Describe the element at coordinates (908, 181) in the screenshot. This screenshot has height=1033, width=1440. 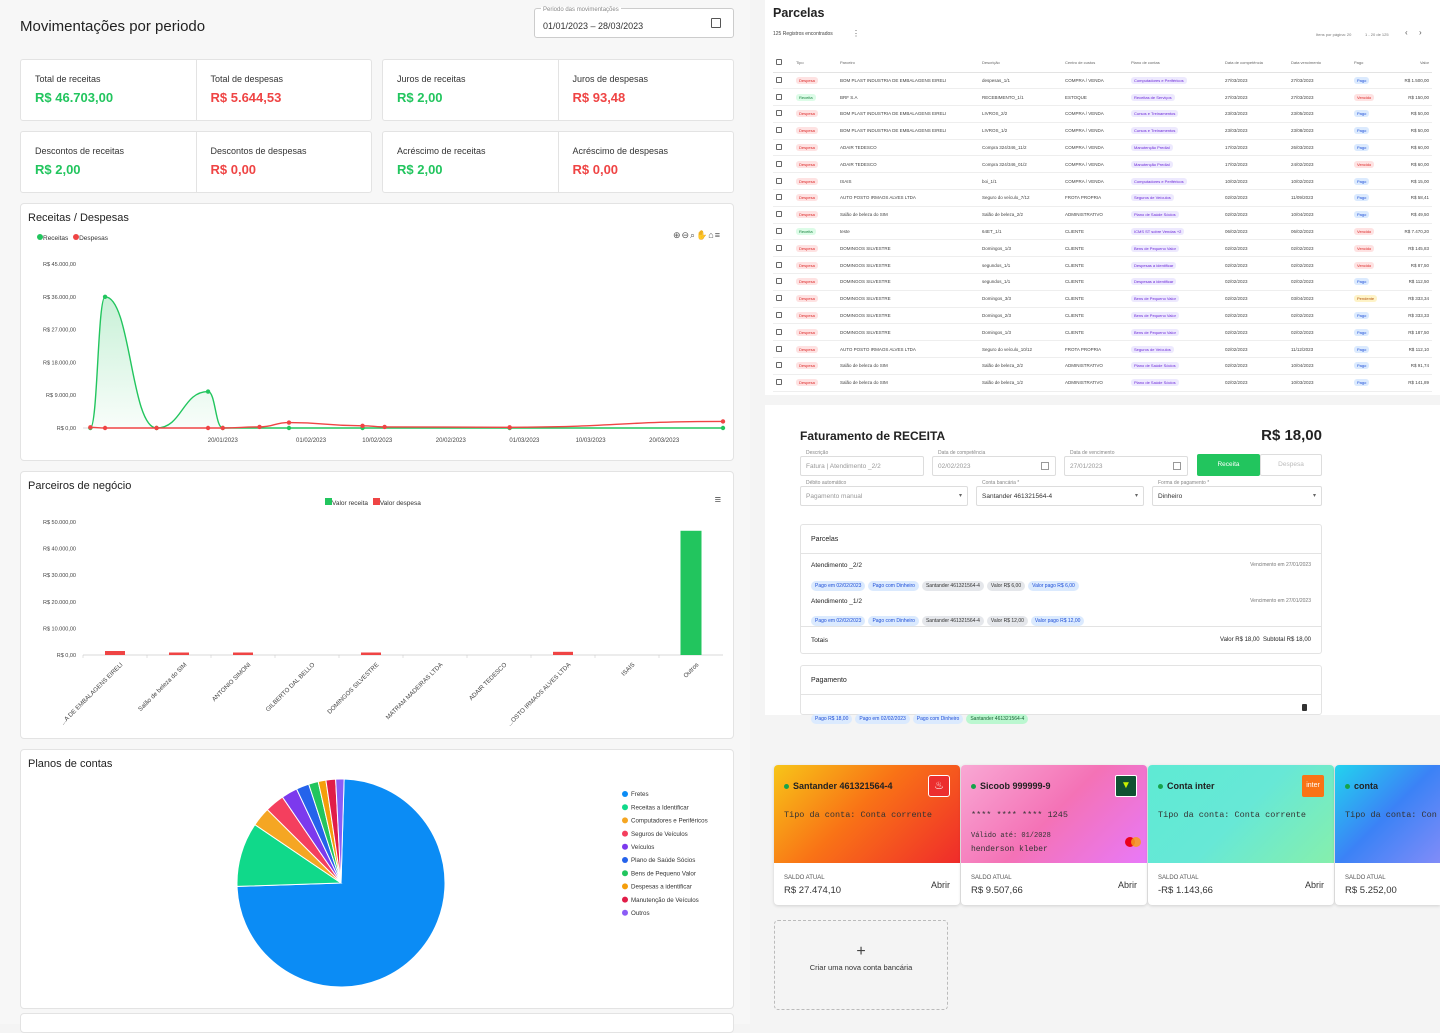
I see `cell-parceiro: ISAIS` at that location.